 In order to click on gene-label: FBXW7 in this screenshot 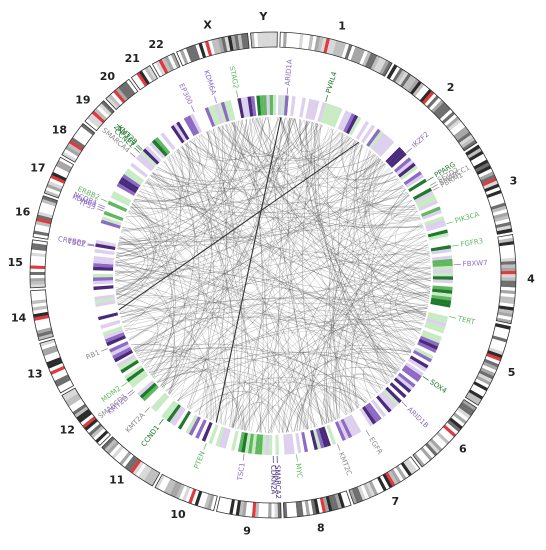, I will do `click(474, 263)`.